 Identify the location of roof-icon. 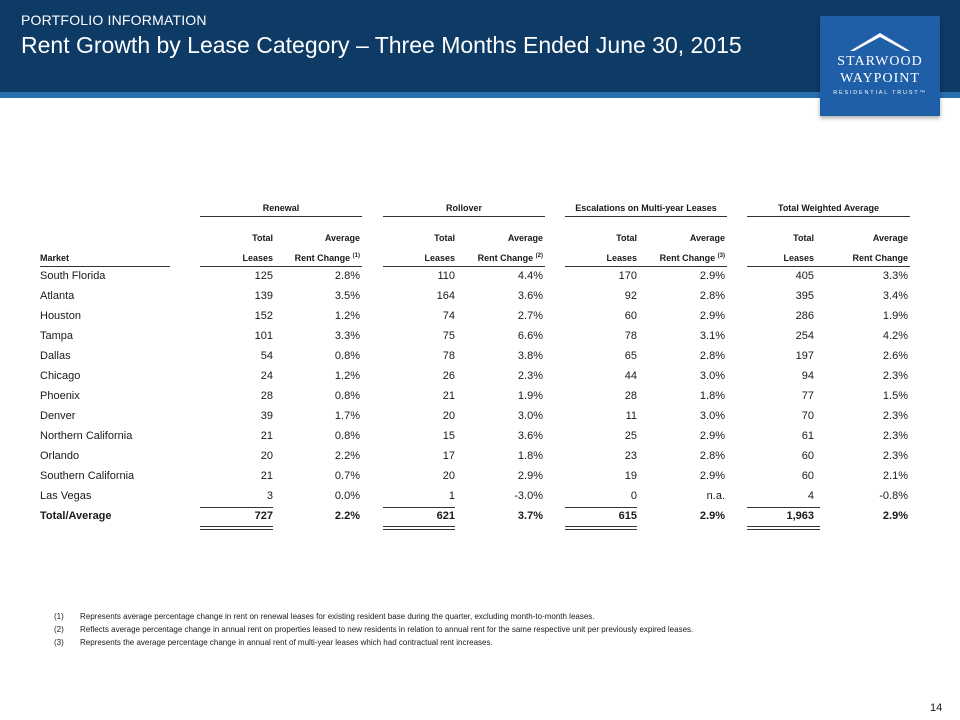
(880, 42).